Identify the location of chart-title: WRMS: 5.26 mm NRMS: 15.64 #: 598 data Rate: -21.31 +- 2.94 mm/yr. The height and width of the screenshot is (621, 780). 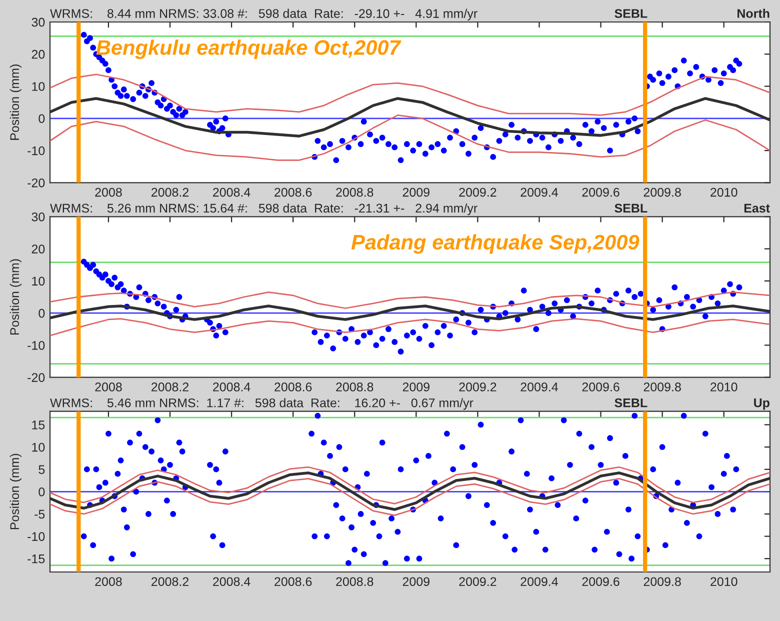
(264, 209).